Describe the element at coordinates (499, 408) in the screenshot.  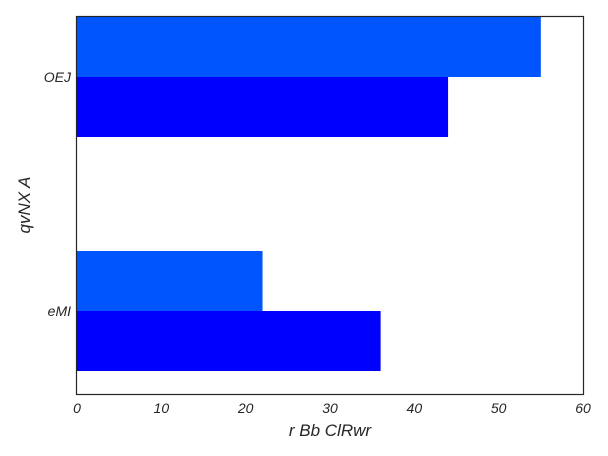
I see `x-tick-label: 50` at that location.